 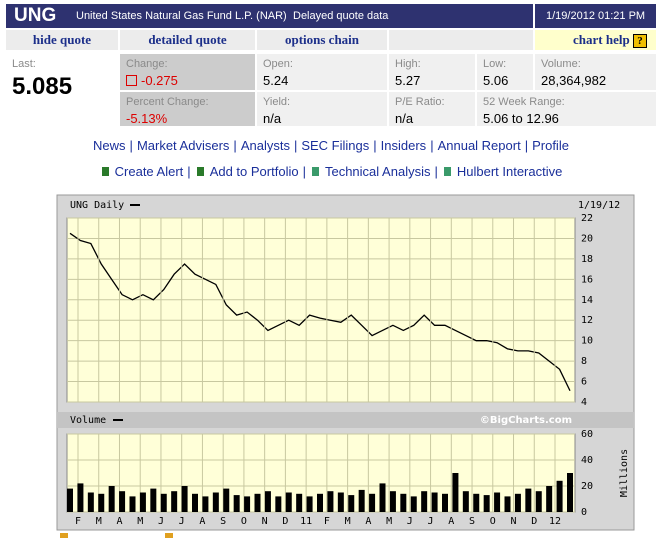 I want to click on x-tick-label: N, so click(x=265, y=521).